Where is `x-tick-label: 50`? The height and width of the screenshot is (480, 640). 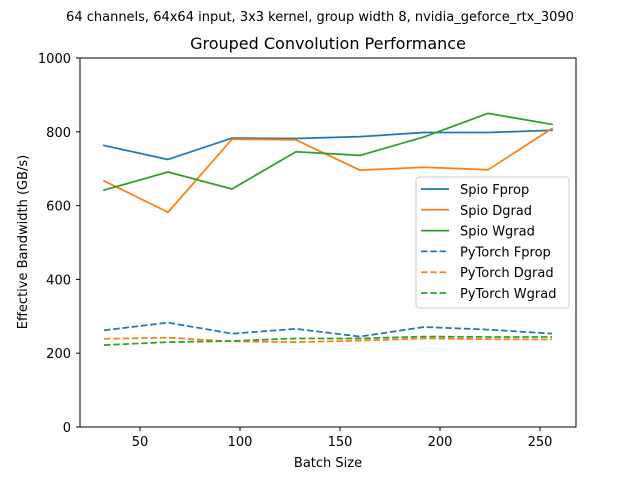
x-tick-label: 50 is located at coordinates (140, 442).